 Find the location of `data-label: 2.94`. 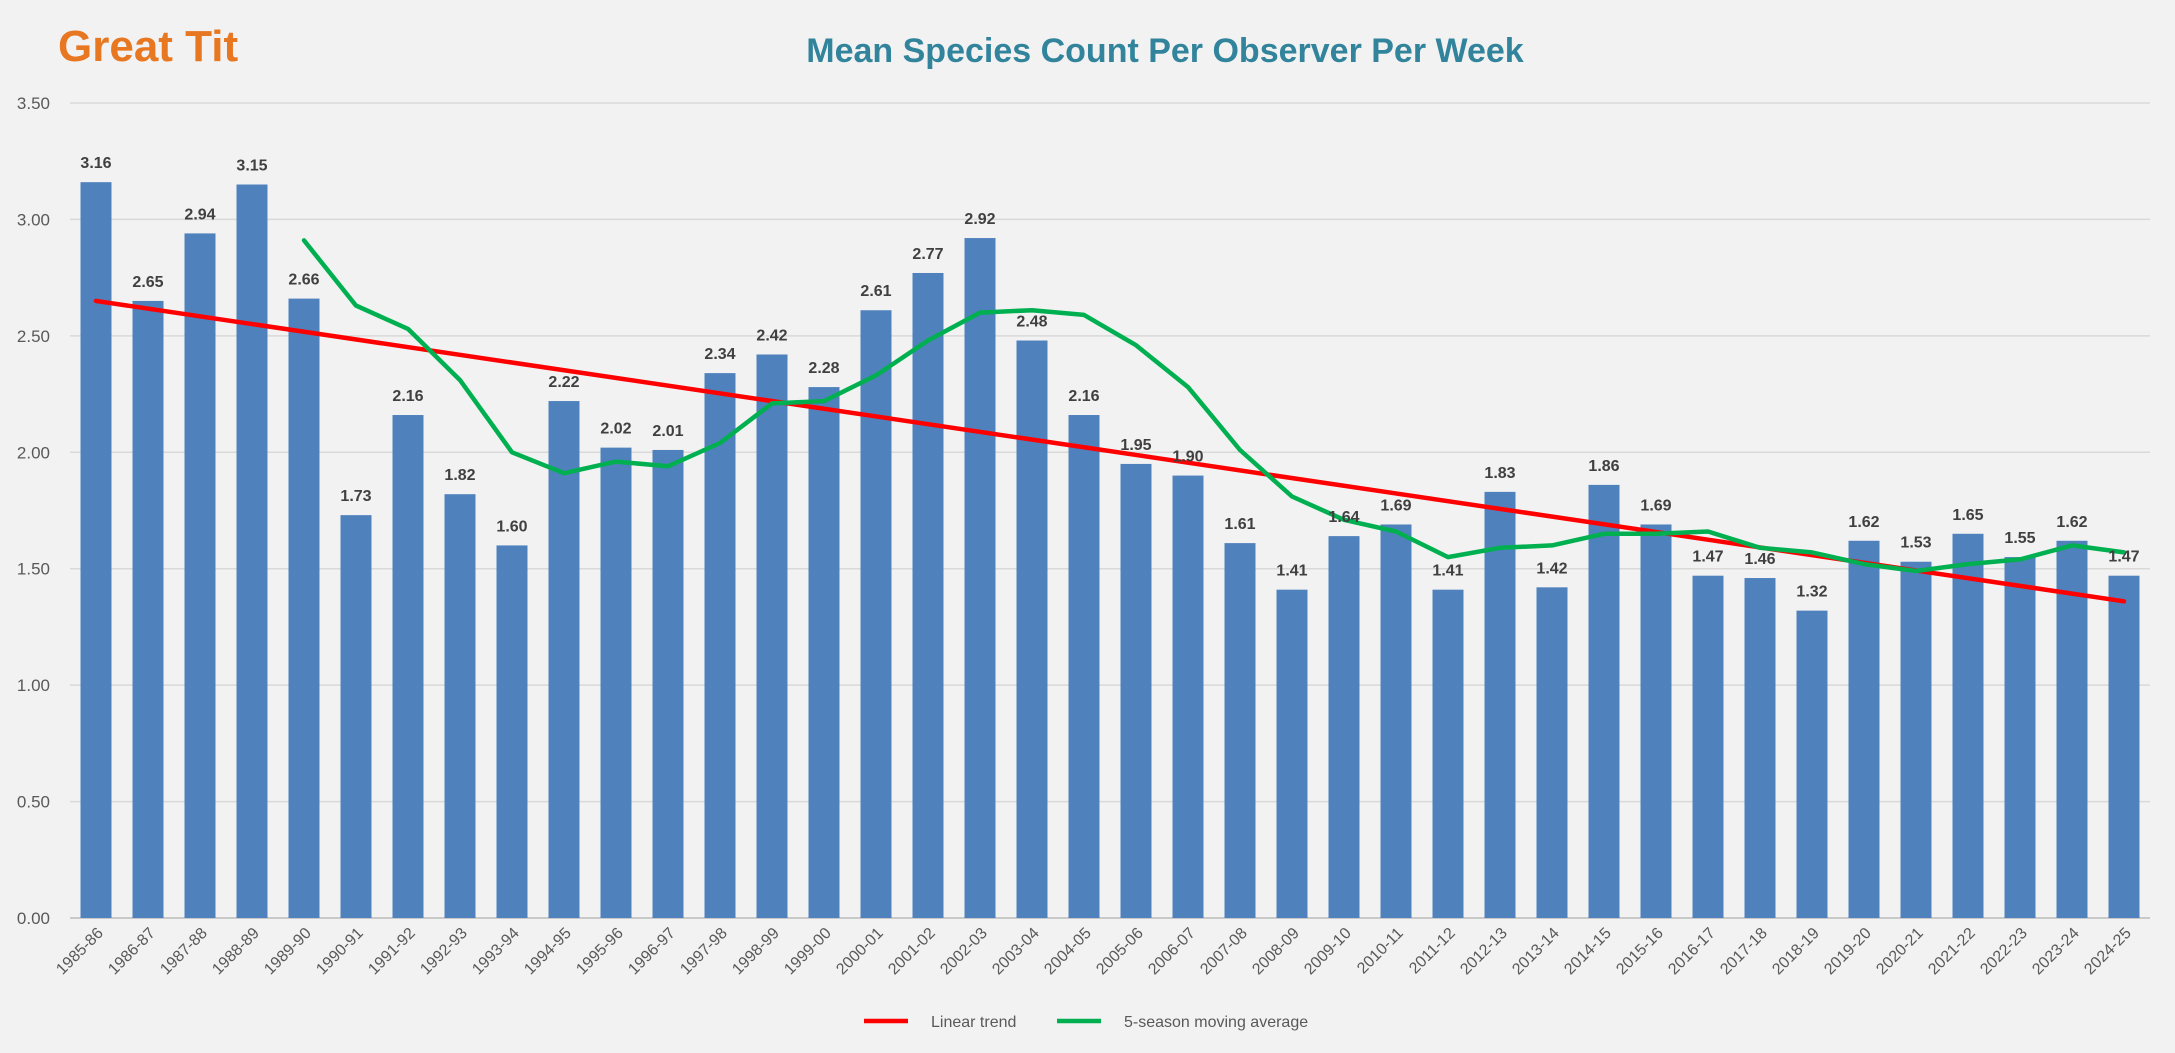

data-label: 2.94 is located at coordinates (199, 214).